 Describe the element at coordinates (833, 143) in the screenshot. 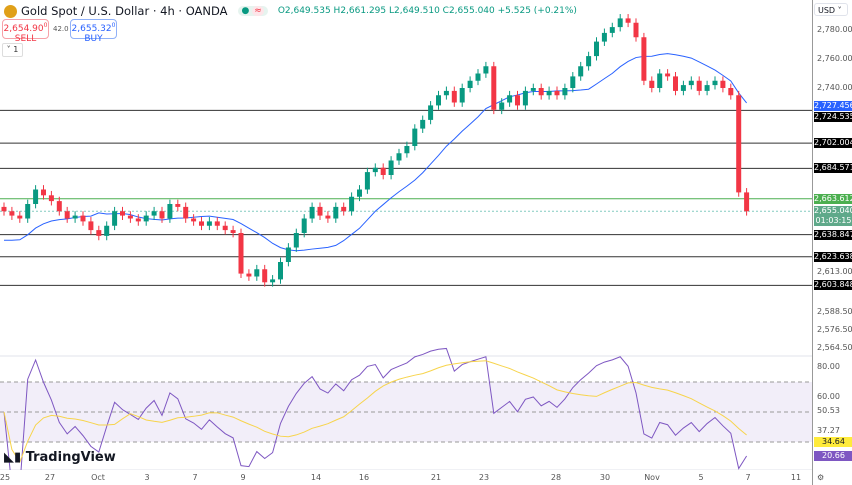

I see `price-level-tag: 2,702.004` at that location.